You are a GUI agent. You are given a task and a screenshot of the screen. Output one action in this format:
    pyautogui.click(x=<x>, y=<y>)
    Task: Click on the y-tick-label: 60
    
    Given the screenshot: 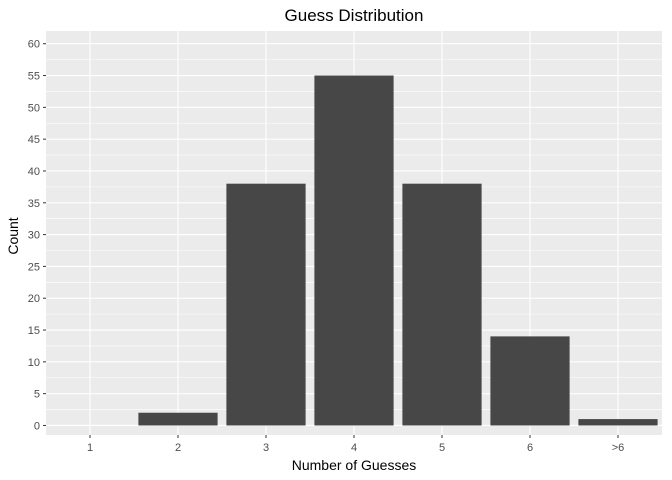 What is the action you would take?
    pyautogui.click(x=34, y=45)
    